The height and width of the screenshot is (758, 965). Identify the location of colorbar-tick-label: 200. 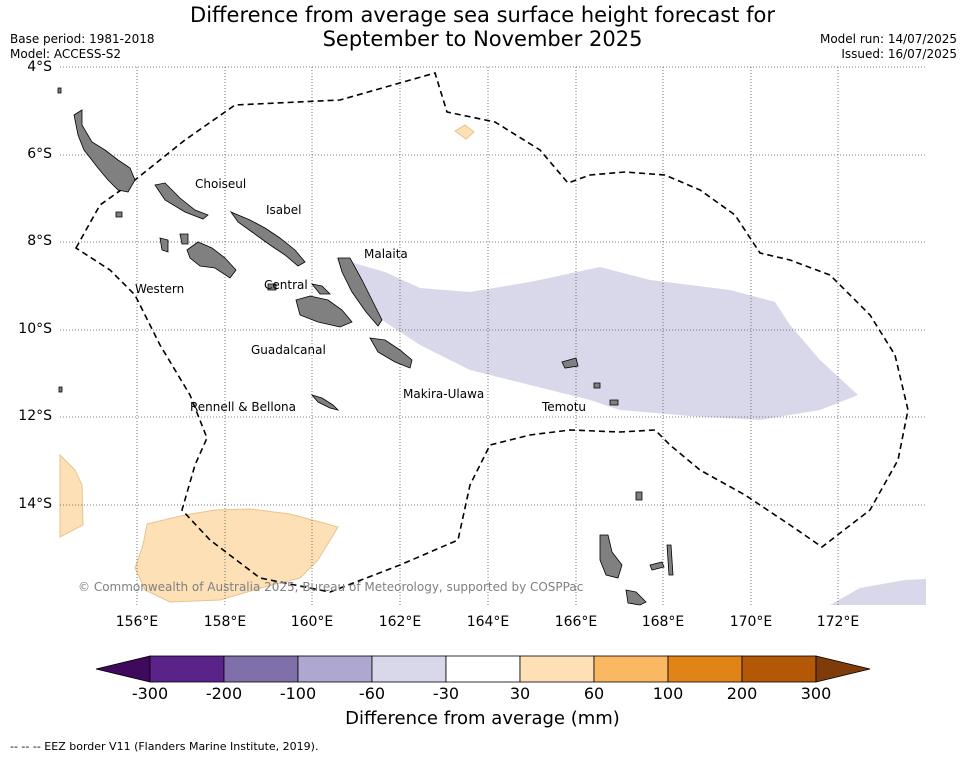
(742, 693).